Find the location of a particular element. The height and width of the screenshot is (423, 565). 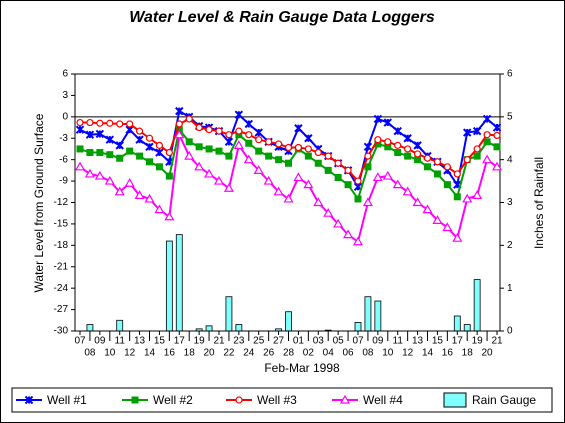

x-tick-label: 19 is located at coordinates (200, 341).